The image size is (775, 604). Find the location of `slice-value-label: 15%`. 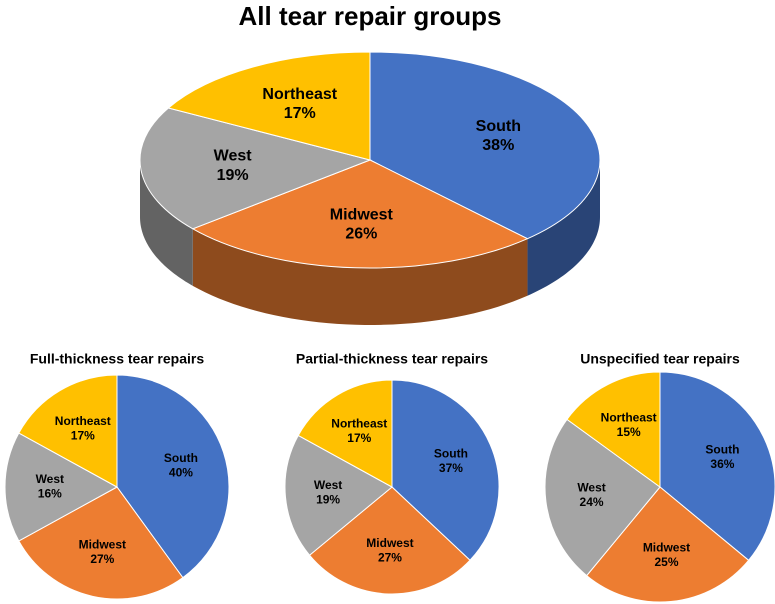

slice-value-label: 15% is located at coordinates (629, 432).